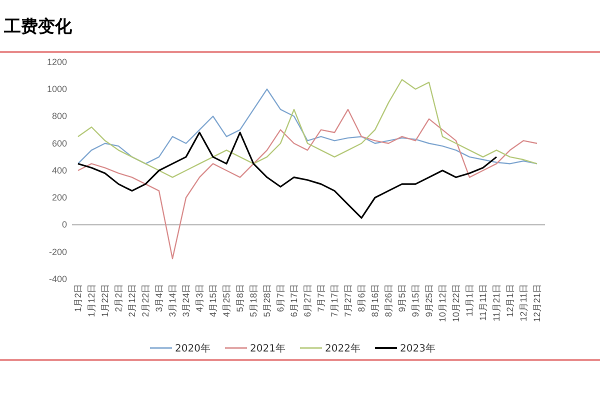 Image resolution: width=600 pixels, height=400 pixels. I want to click on x-tick-label: 6月17日, so click(293, 301).